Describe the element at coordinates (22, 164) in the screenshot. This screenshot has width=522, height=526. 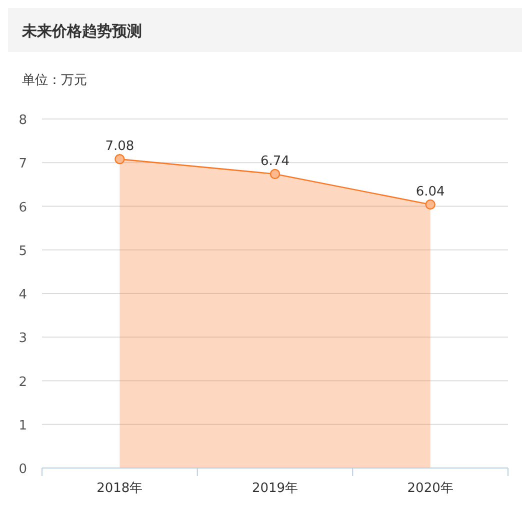
I see `y-tick-label: 7` at that location.